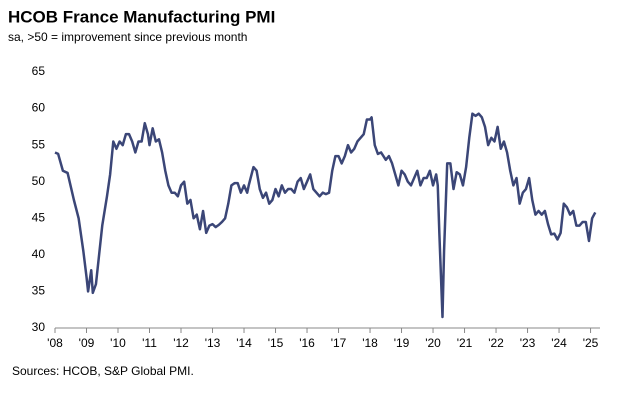 The width and height of the screenshot is (637, 406). Describe the element at coordinates (339, 343) in the screenshot. I see `x-tick-label: '17` at that location.